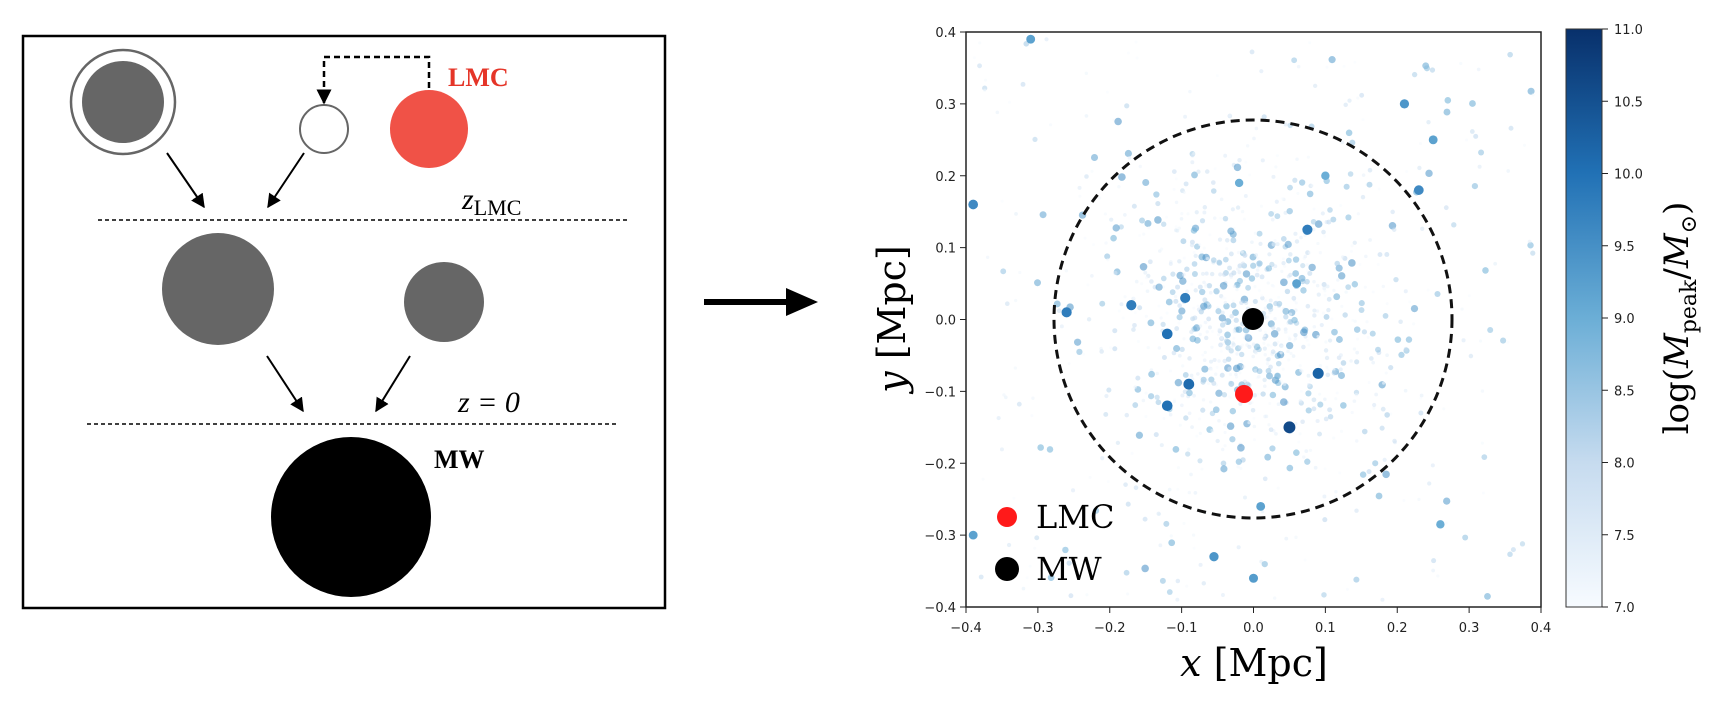 This screenshot has height=708, width=1712. Describe the element at coordinates (1584, 318) in the screenshot. I see `colorbar-gradient` at that location.